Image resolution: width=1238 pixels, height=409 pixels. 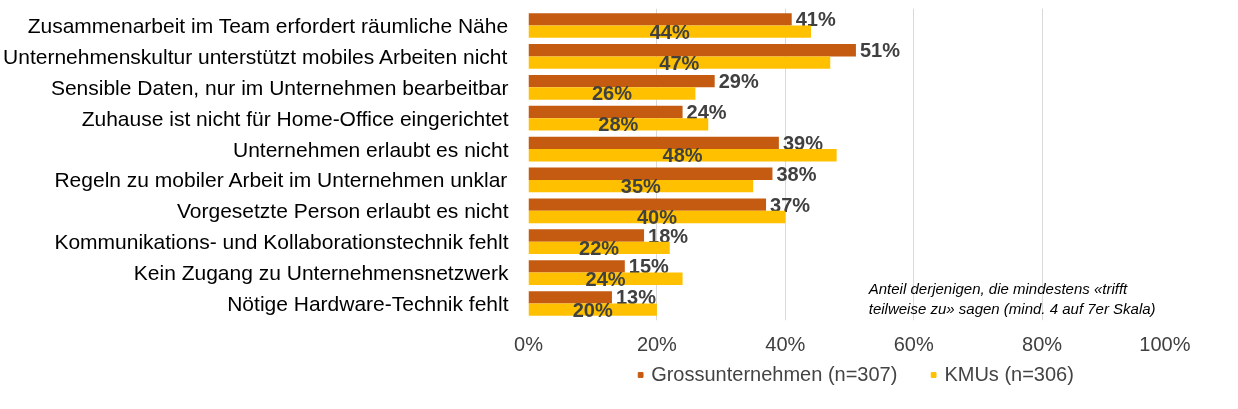 I want to click on x-tick-label: 0%, so click(x=529, y=343).